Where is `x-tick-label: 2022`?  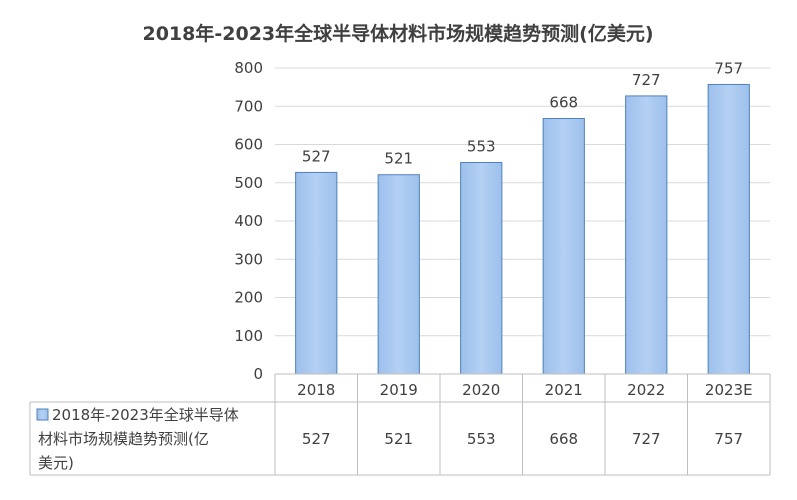 x-tick-label: 2022 is located at coordinates (646, 390).